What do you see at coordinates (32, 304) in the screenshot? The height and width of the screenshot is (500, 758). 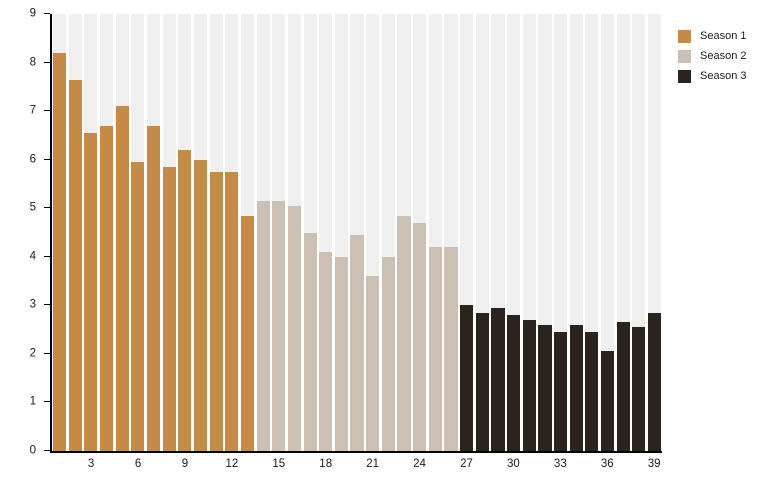 I see `y-tick-label-3: 3` at bounding box center [32, 304].